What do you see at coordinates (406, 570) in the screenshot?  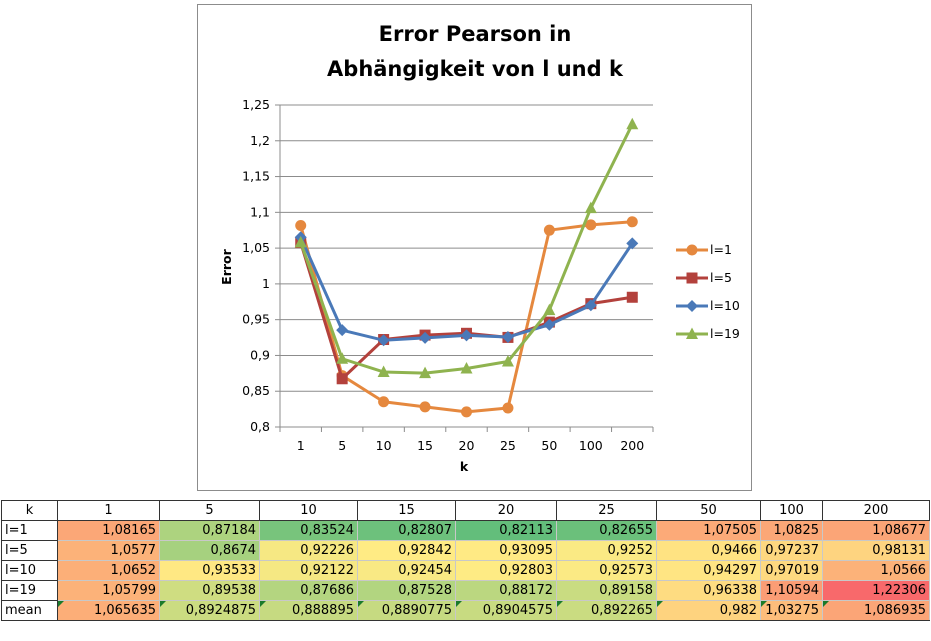 I see `table-cell: 0,92454` at bounding box center [406, 570].